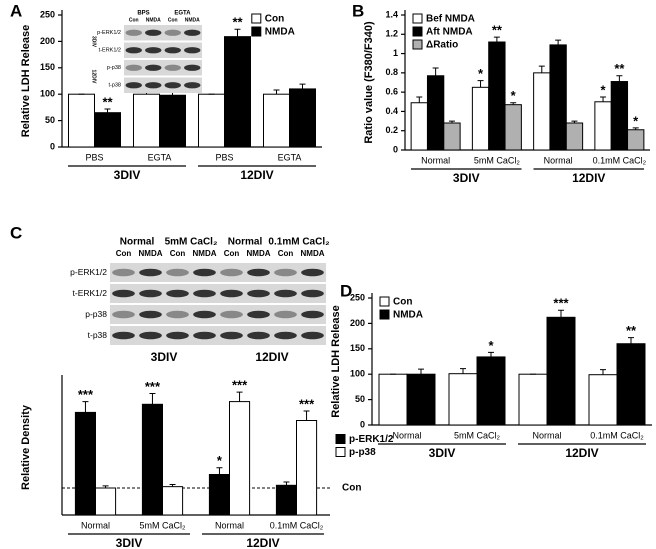 The image size is (656, 549). What do you see at coordinates (357, 374) in the screenshot?
I see `y-tick-label: 100` at bounding box center [357, 374].